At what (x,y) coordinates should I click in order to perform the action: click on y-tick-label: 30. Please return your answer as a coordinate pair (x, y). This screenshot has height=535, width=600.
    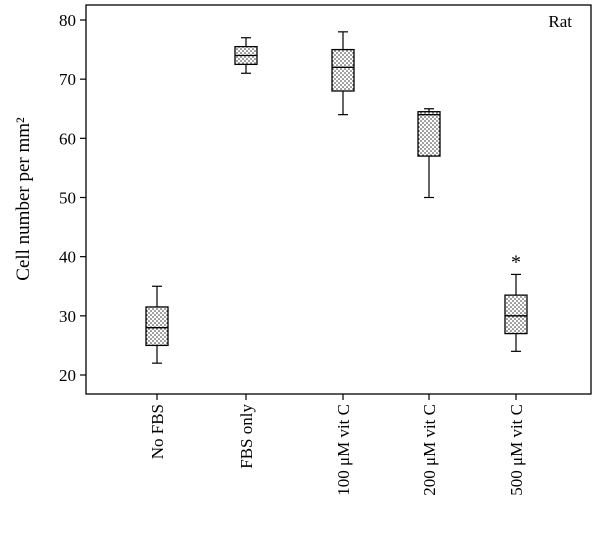
    Looking at the image, I should click on (67, 316).